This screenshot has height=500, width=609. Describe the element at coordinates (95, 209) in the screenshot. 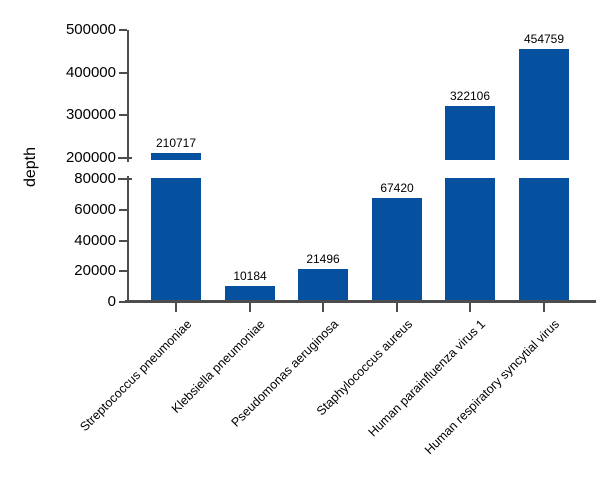

I see `y-tick-label: 60000` at that location.